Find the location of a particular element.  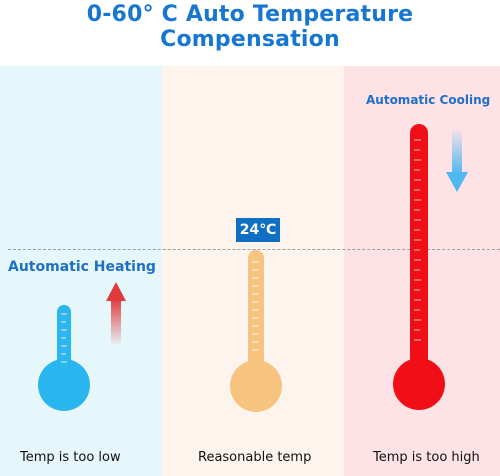

thermometer-warm-icon is located at coordinates (256, 331).